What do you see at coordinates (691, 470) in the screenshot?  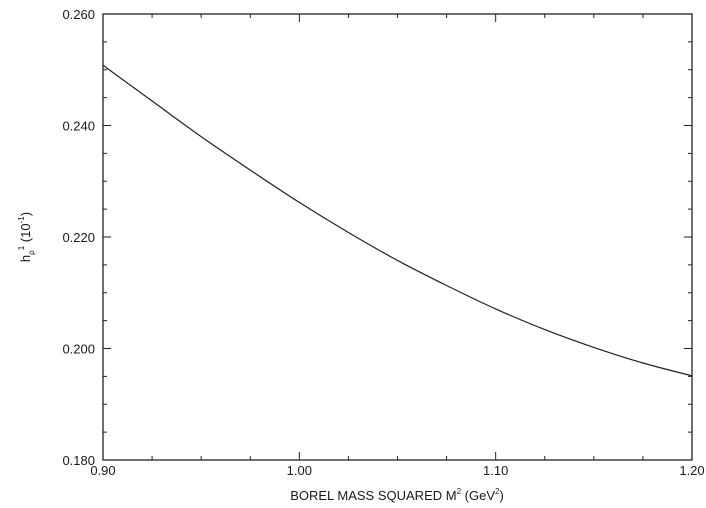 I see `x-tick-label: 1.20` at bounding box center [691, 470].